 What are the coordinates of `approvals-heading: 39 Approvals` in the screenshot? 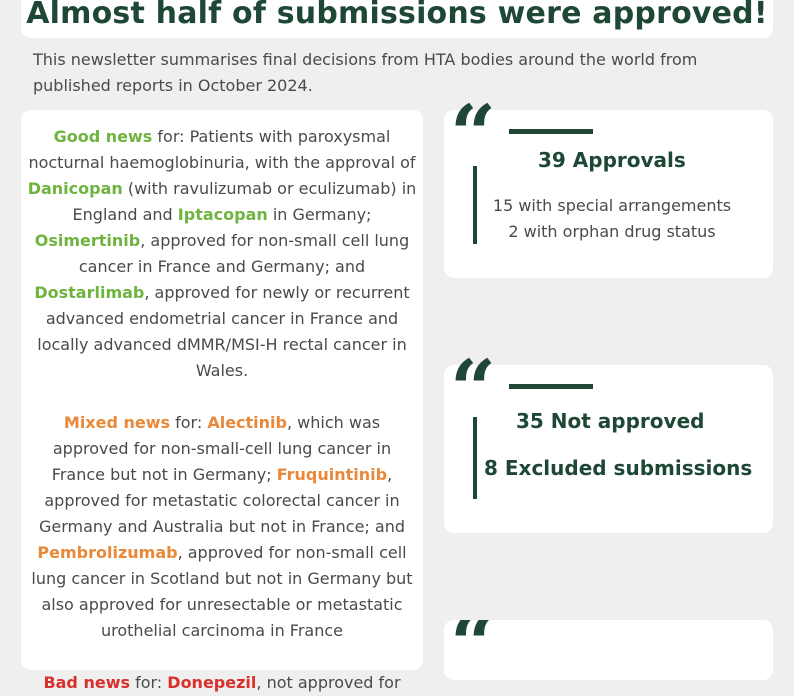 It's located at (612, 160).